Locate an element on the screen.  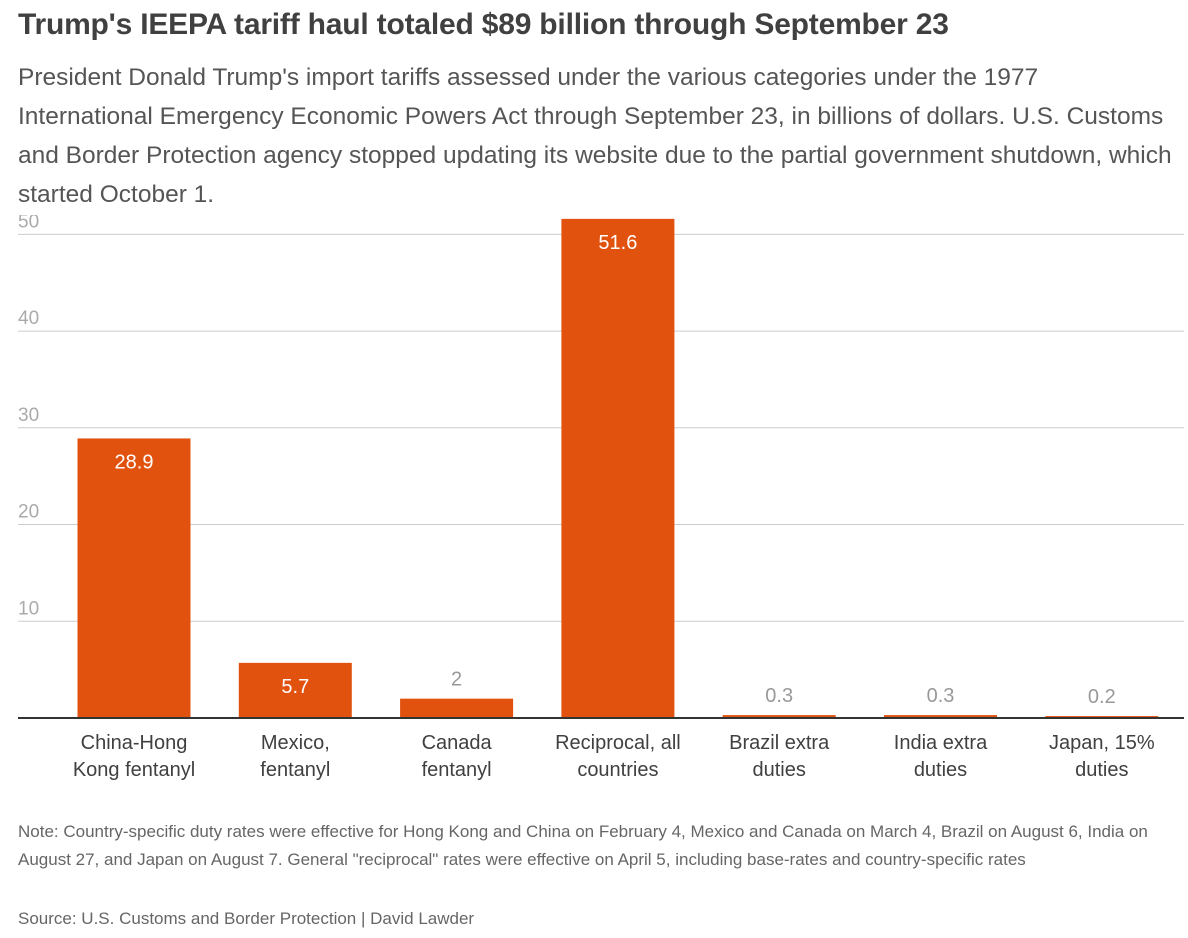
data-label: 5.7 is located at coordinates (295, 687).